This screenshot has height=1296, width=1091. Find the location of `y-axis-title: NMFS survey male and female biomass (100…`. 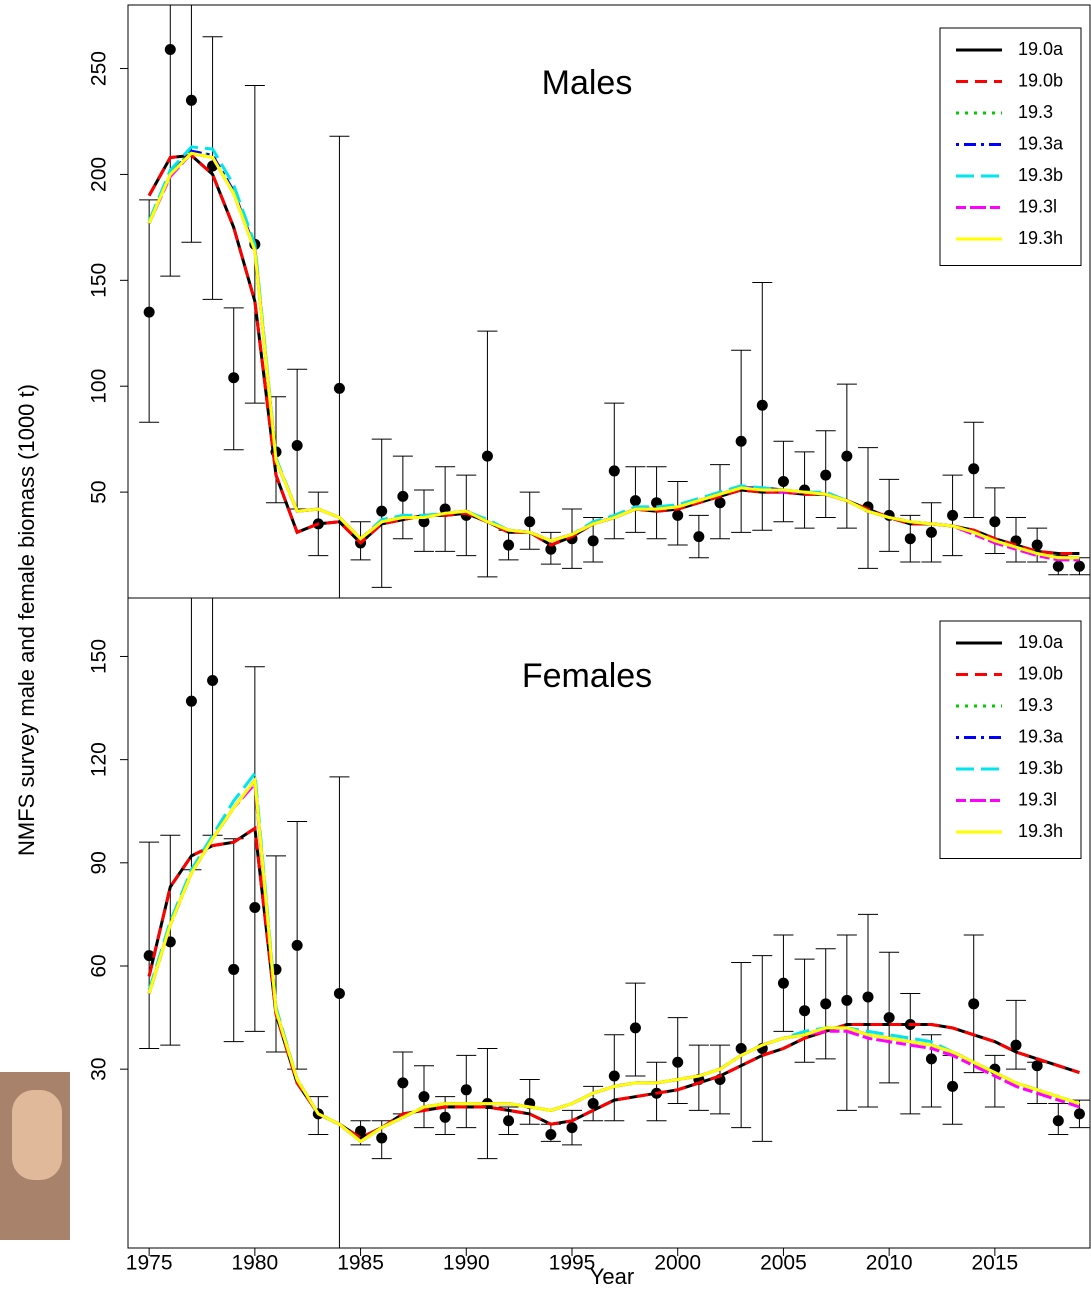

y-axis-title: NMFS survey male and female biomass (100… is located at coordinates (26, 620).